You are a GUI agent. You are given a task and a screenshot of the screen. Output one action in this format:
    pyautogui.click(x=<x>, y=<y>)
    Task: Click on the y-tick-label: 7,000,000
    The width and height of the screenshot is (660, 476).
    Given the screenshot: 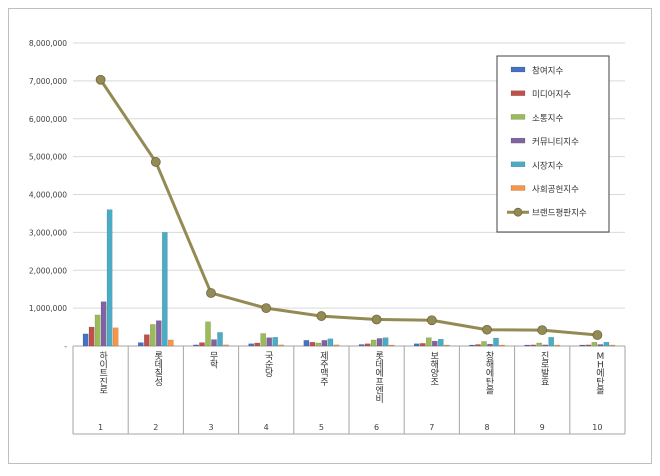 What is the action you would take?
    pyautogui.click(x=48, y=81)
    